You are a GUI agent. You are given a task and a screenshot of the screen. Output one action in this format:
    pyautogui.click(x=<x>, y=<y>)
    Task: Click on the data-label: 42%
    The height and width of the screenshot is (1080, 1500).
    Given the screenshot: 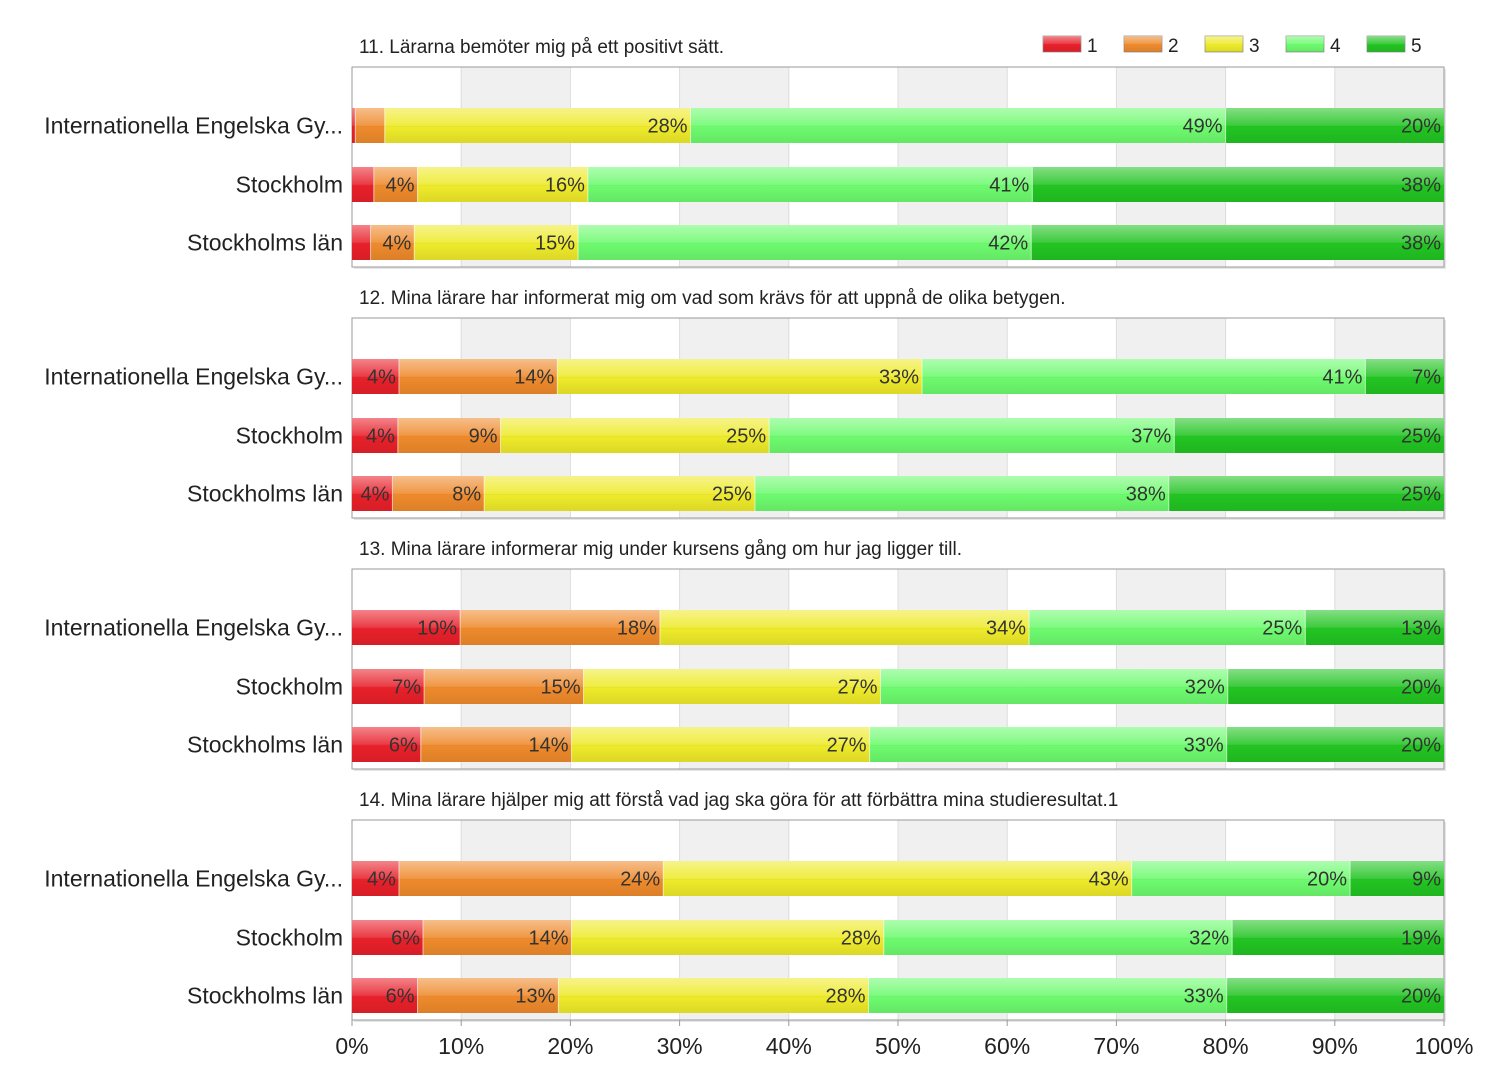 What is the action you would take?
    pyautogui.click(x=1008, y=244)
    